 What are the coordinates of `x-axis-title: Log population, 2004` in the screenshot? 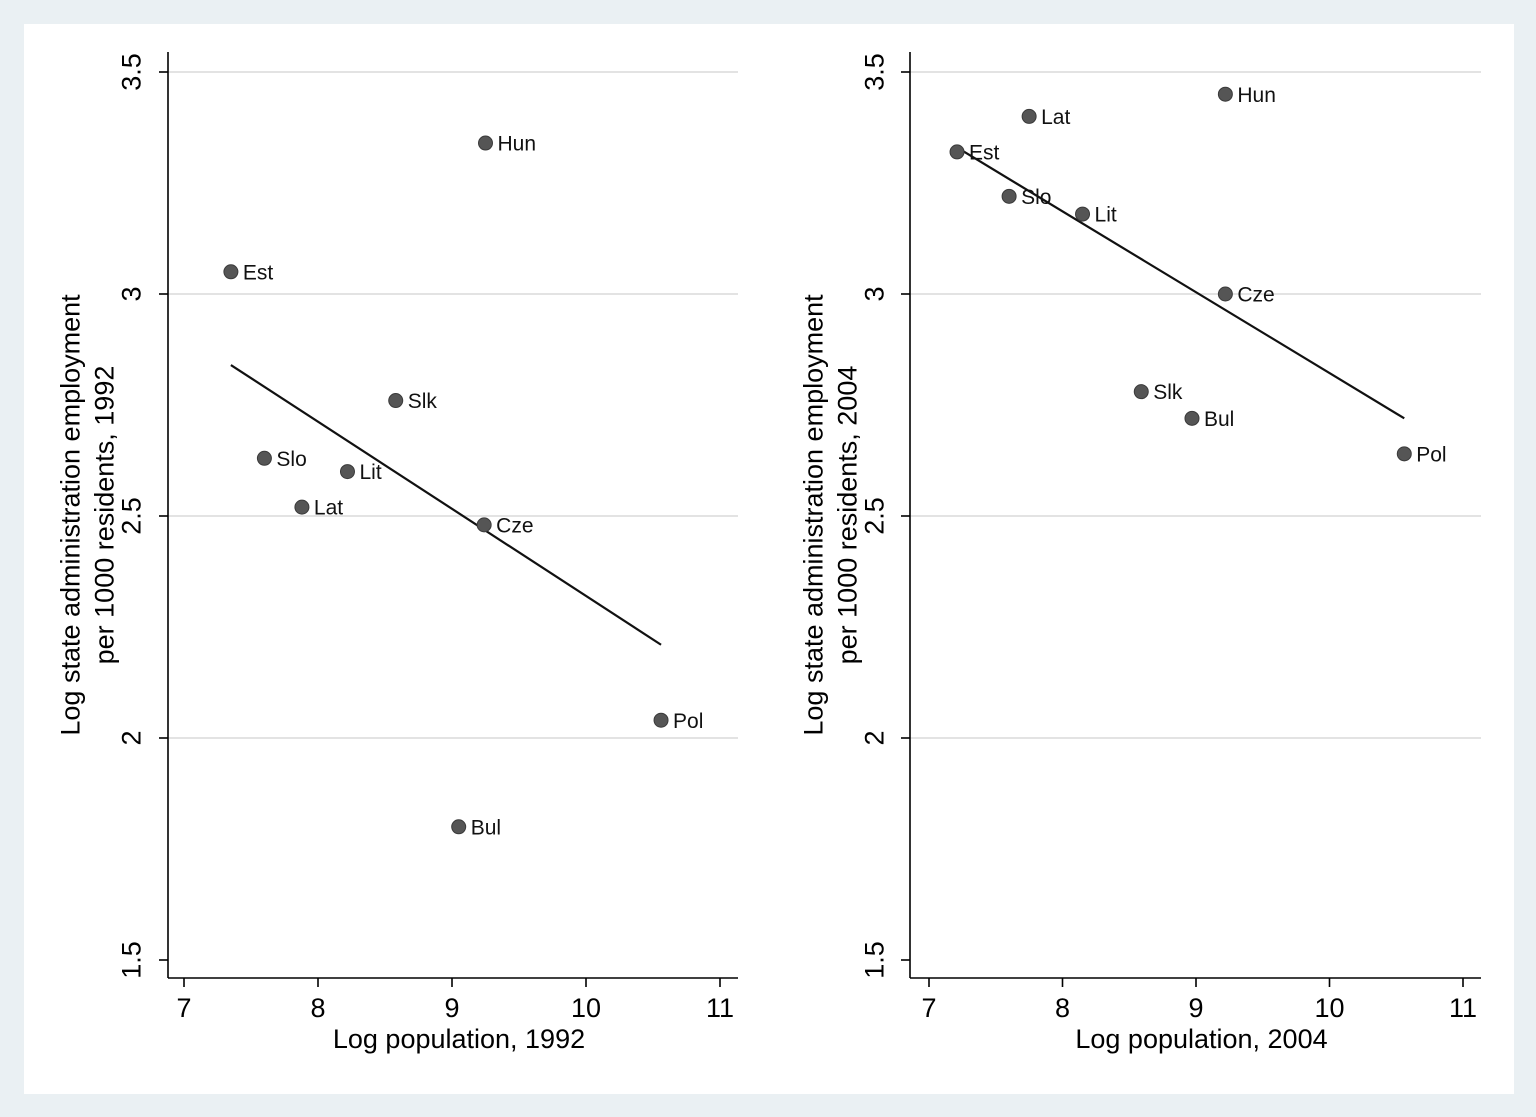 It's located at (1201, 1039).